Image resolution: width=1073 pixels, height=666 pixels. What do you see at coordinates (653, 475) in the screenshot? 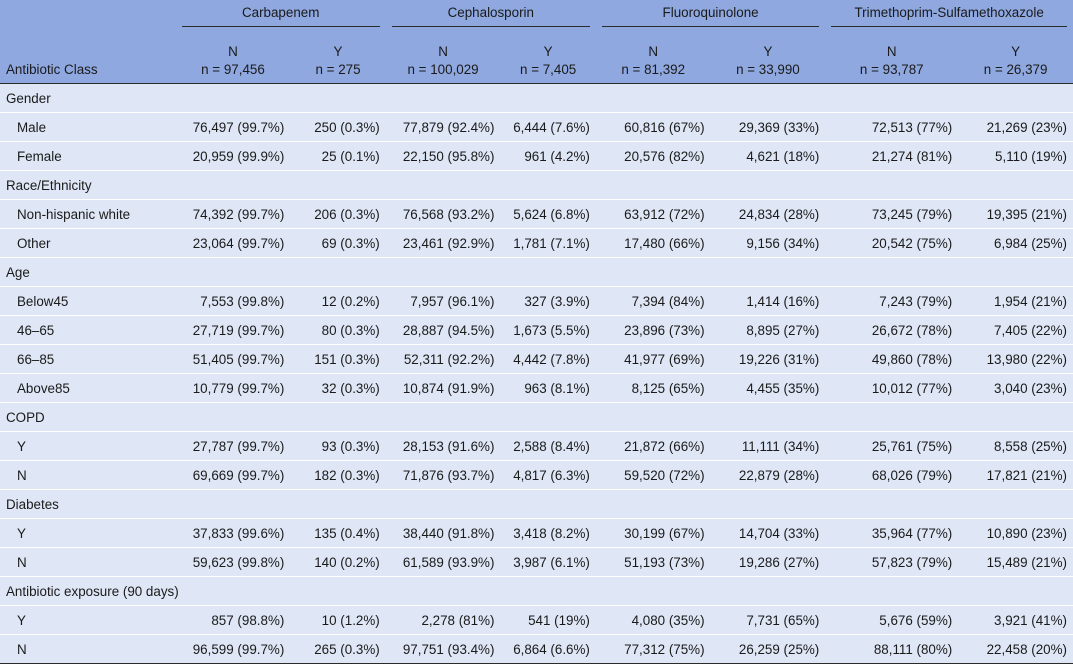
I see `table-cell: 59,520 (72%)` at bounding box center [653, 475].